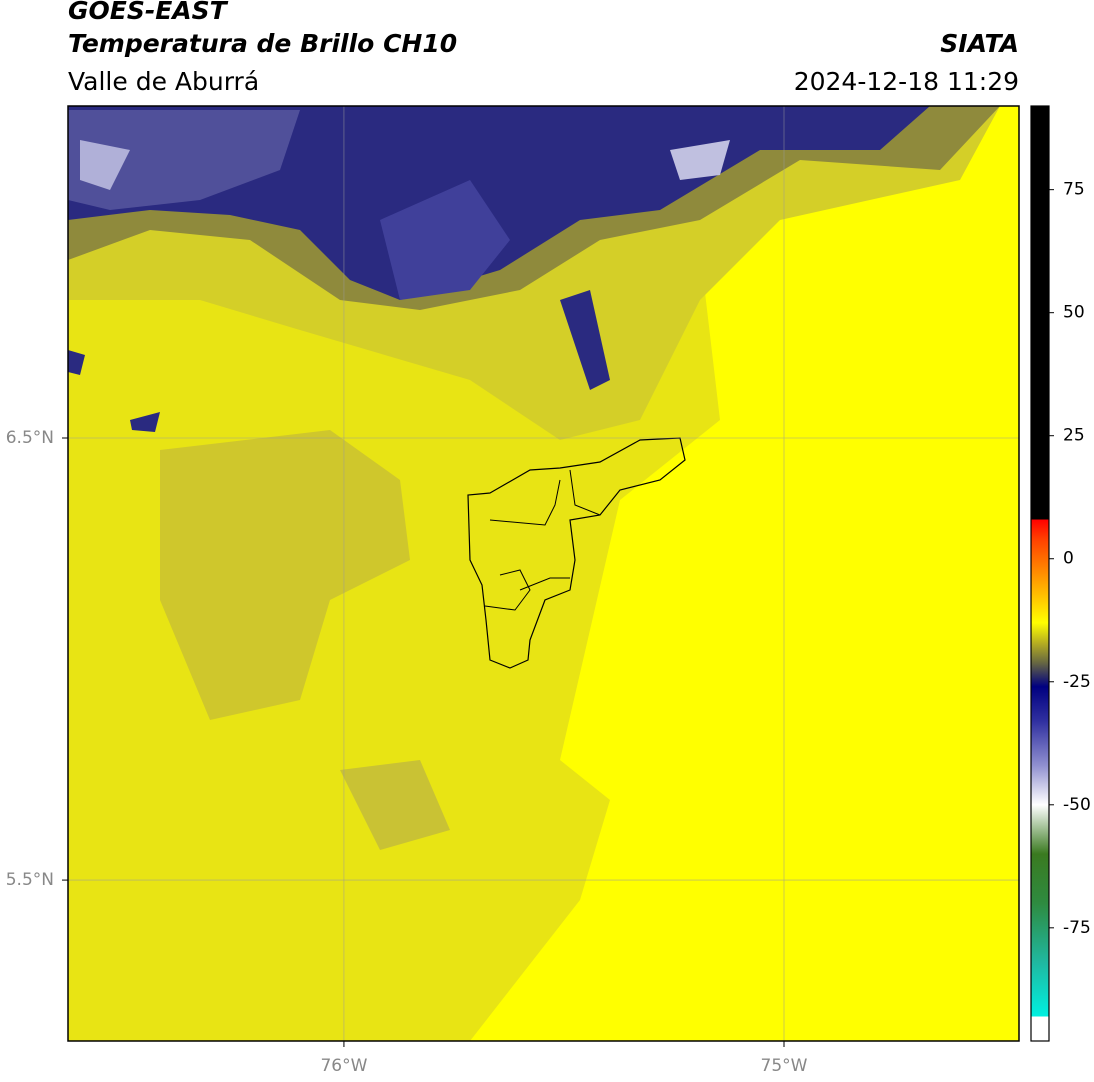  I want to click on colorbar-tick-label: -25, so click(1077, 682).